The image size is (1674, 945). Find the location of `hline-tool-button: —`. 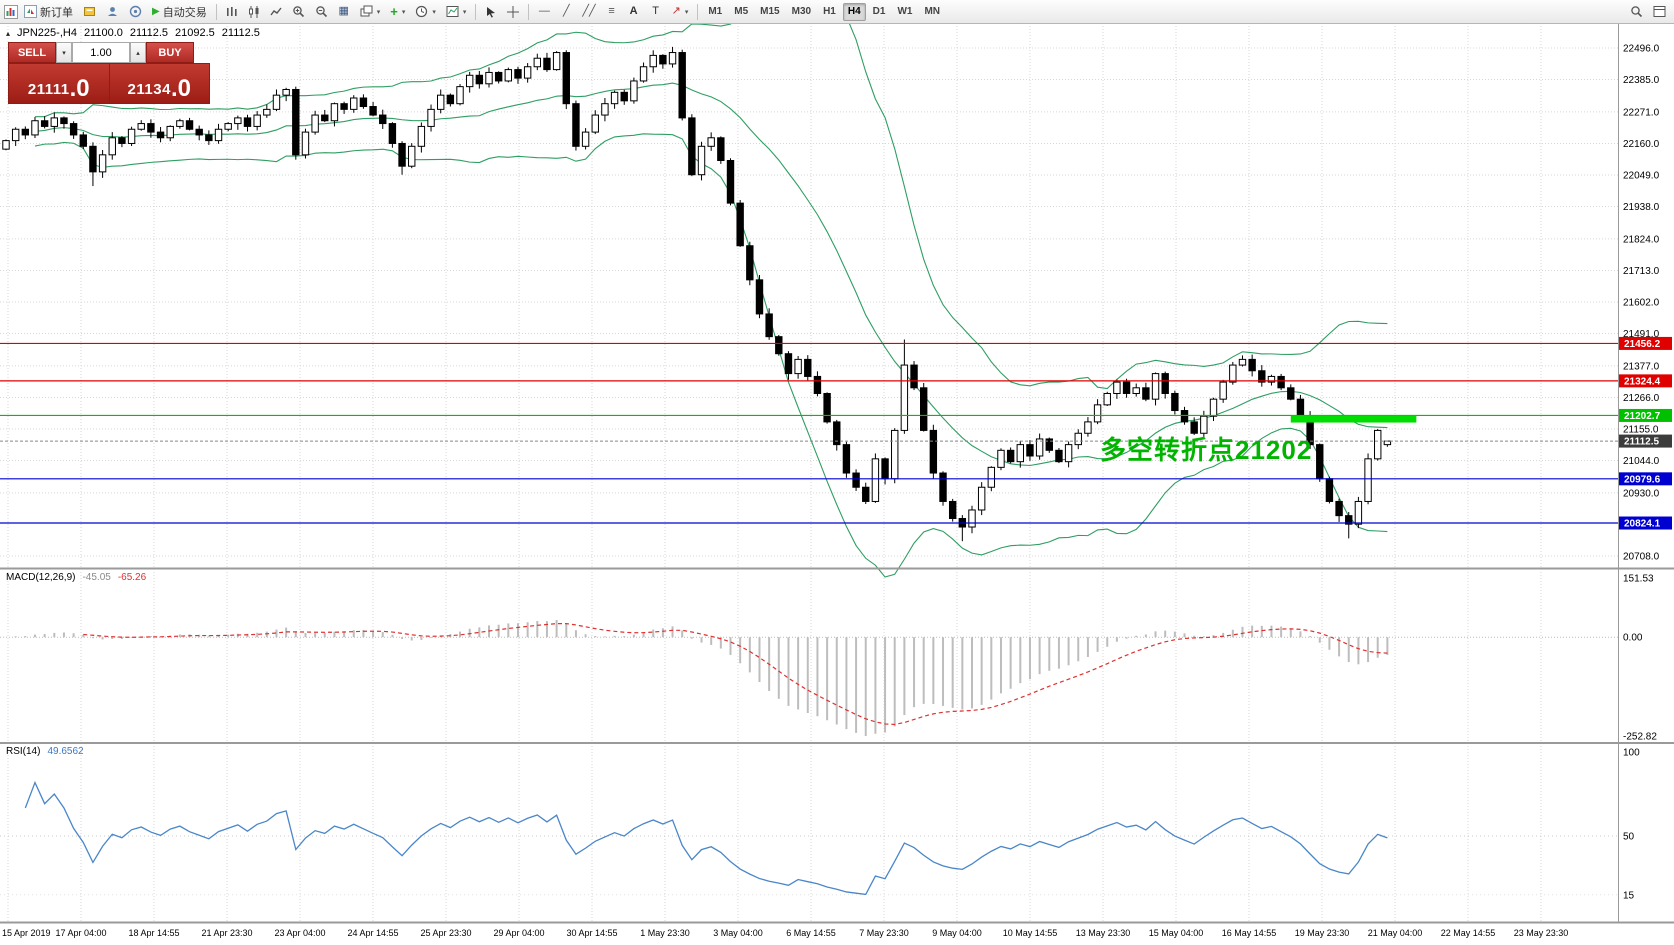

hline-tool-button: — is located at coordinates (544, 12).